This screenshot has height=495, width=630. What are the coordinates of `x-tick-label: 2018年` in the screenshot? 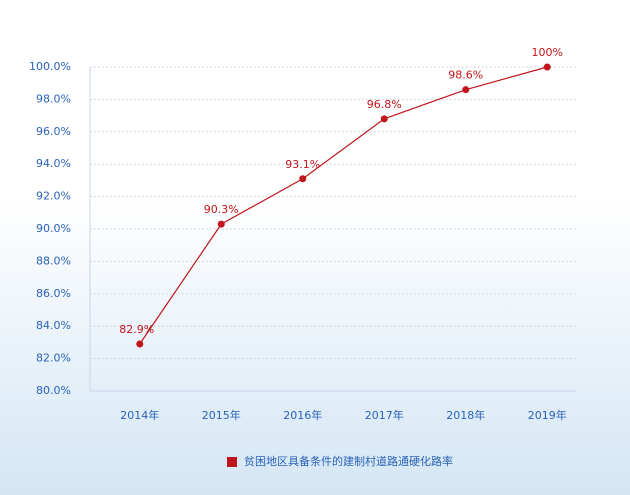 It's located at (465, 415).